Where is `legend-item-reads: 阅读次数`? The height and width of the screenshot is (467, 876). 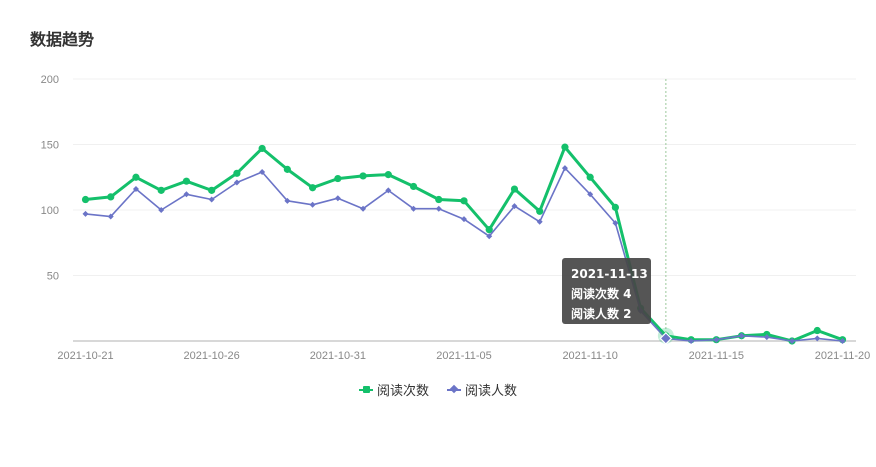
legend-item-reads: 阅读次数 is located at coordinates (393, 389).